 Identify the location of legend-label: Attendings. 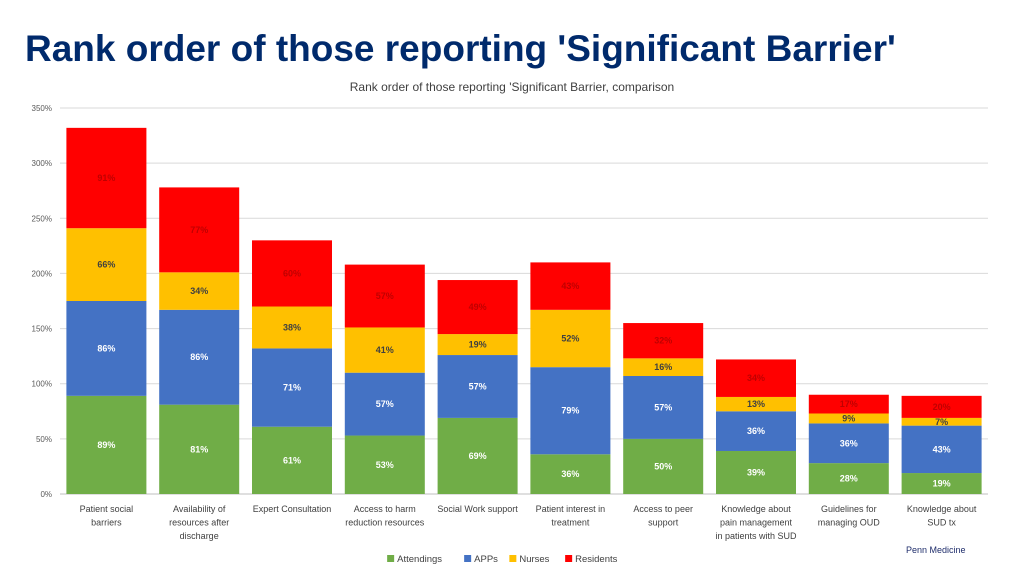
(419, 559).